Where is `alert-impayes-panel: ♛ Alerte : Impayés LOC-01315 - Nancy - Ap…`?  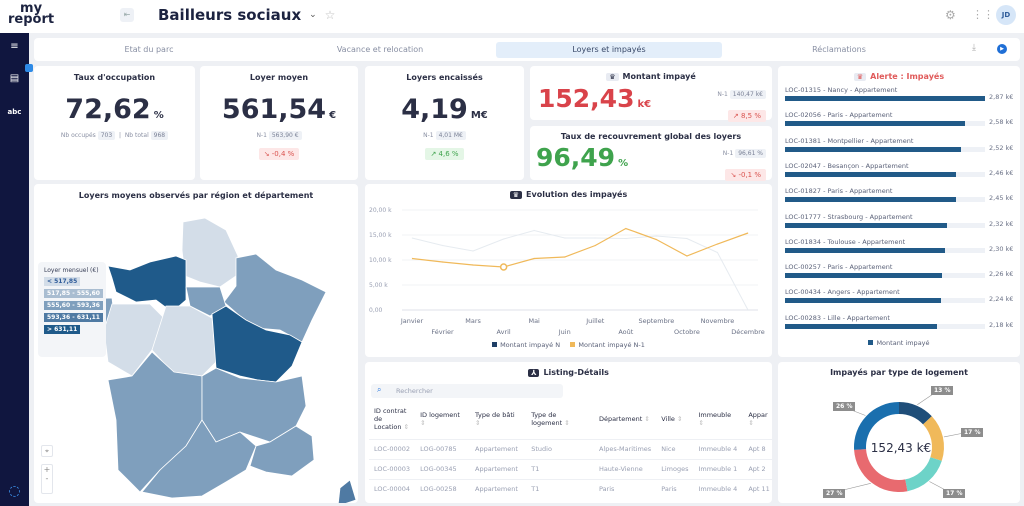
alert-impayes-panel: ♛ Alerte : Impayés LOC-01315 - Nancy - Ap… is located at coordinates (899, 211).